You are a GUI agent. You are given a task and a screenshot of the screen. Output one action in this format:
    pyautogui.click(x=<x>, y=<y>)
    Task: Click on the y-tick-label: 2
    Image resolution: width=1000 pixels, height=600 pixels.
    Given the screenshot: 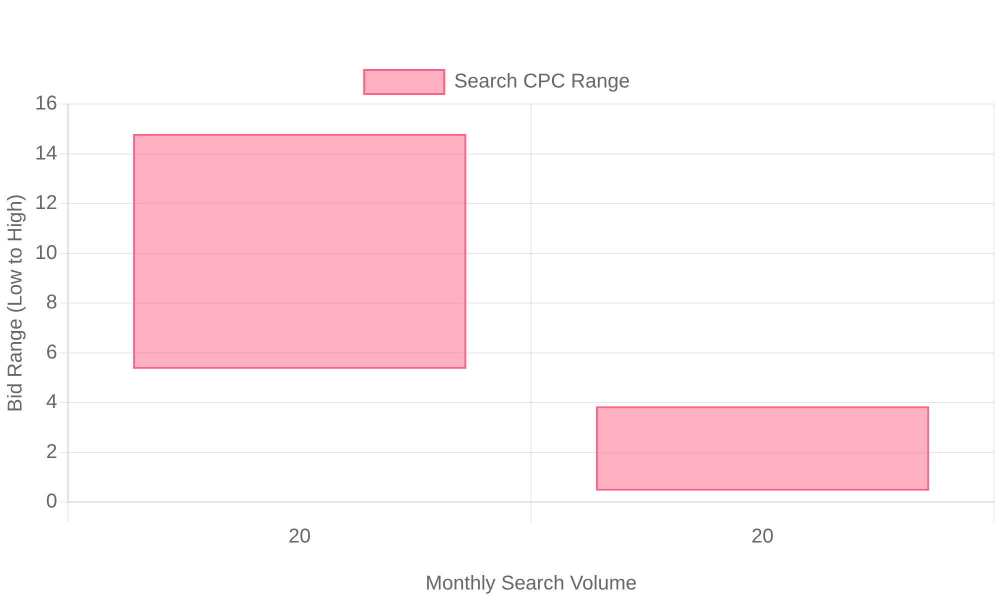 What is the action you would take?
    pyautogui.click(x=52, y=451)
    